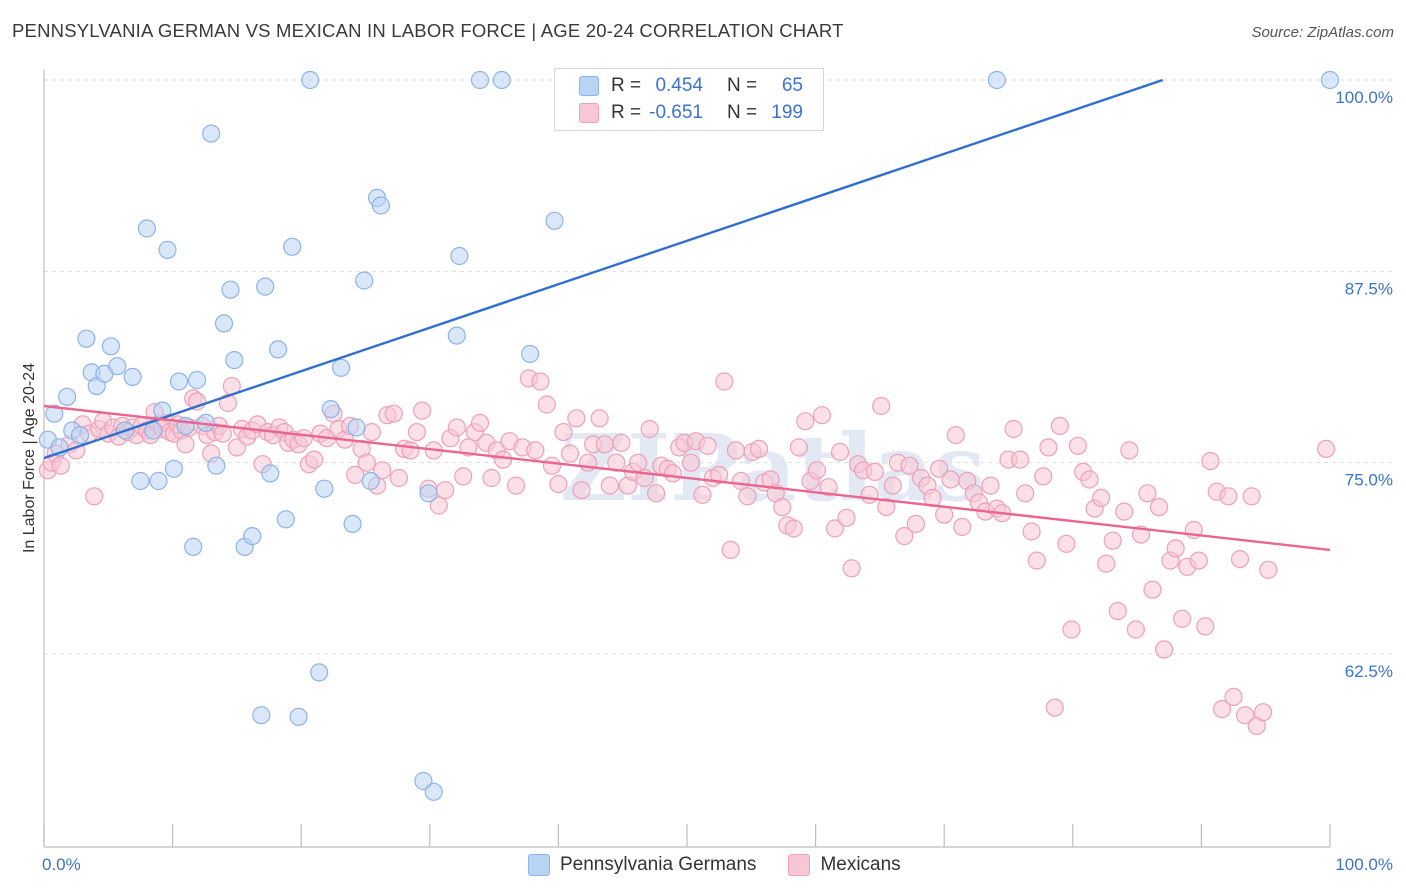 Image resolution: width=1406 pixels, height=892 pixels. What do you see at coordinates (844, 865) in the screenshot?
I see `legend-item-mexicans: Mexicans` at bounding box center [844, 865].